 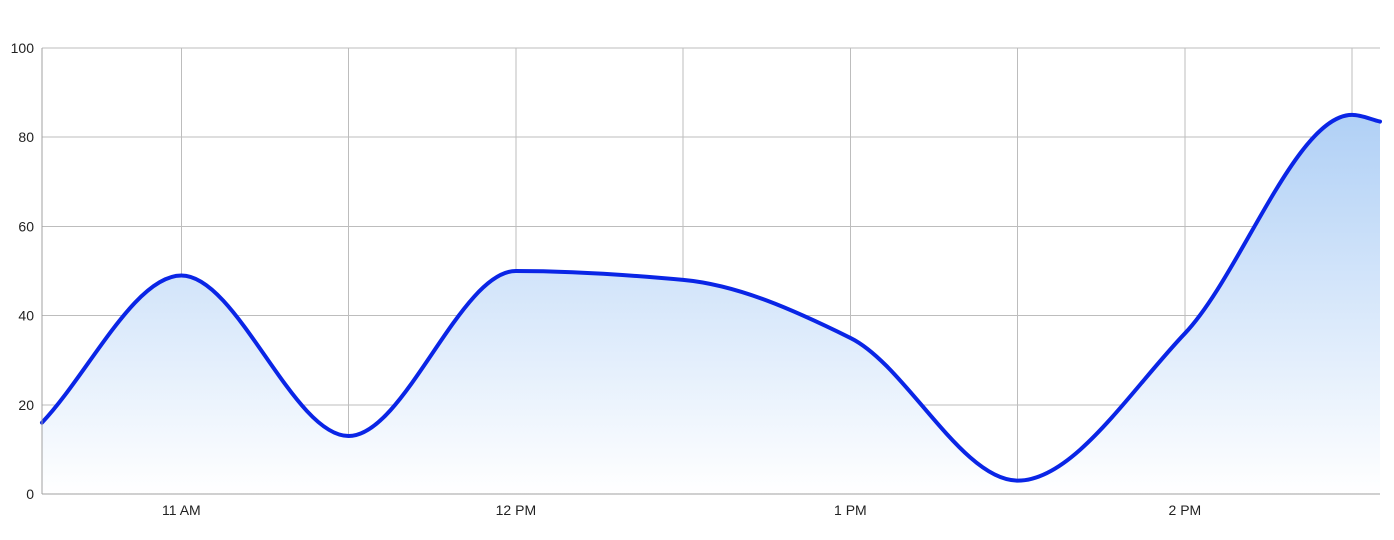 What do you see at coordinates (30, 494) in the screenshot?
I see `y-tick-label: 0` at bounding box center [30, 494].